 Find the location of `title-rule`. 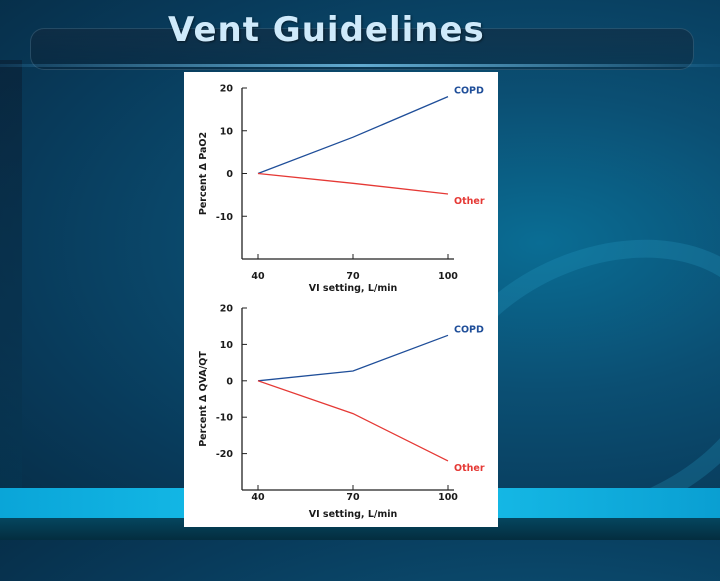

title-rule is located at coordinates (360, 65).